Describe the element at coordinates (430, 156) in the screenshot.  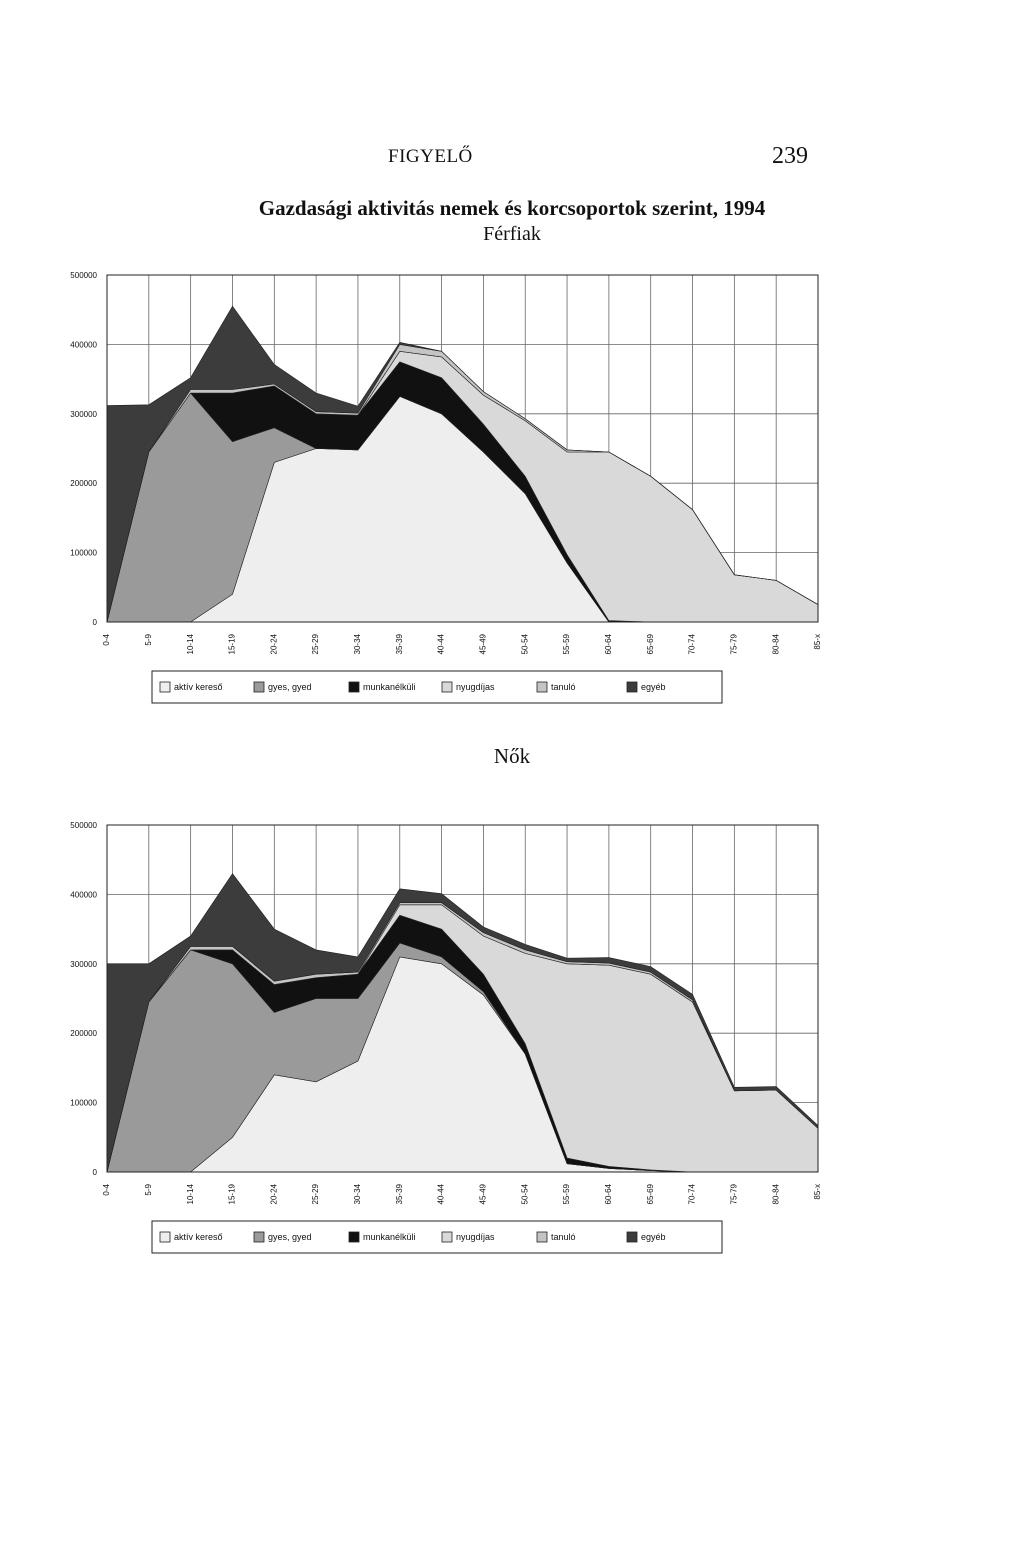
I see `running-head: FIGYELŐ` at that location.